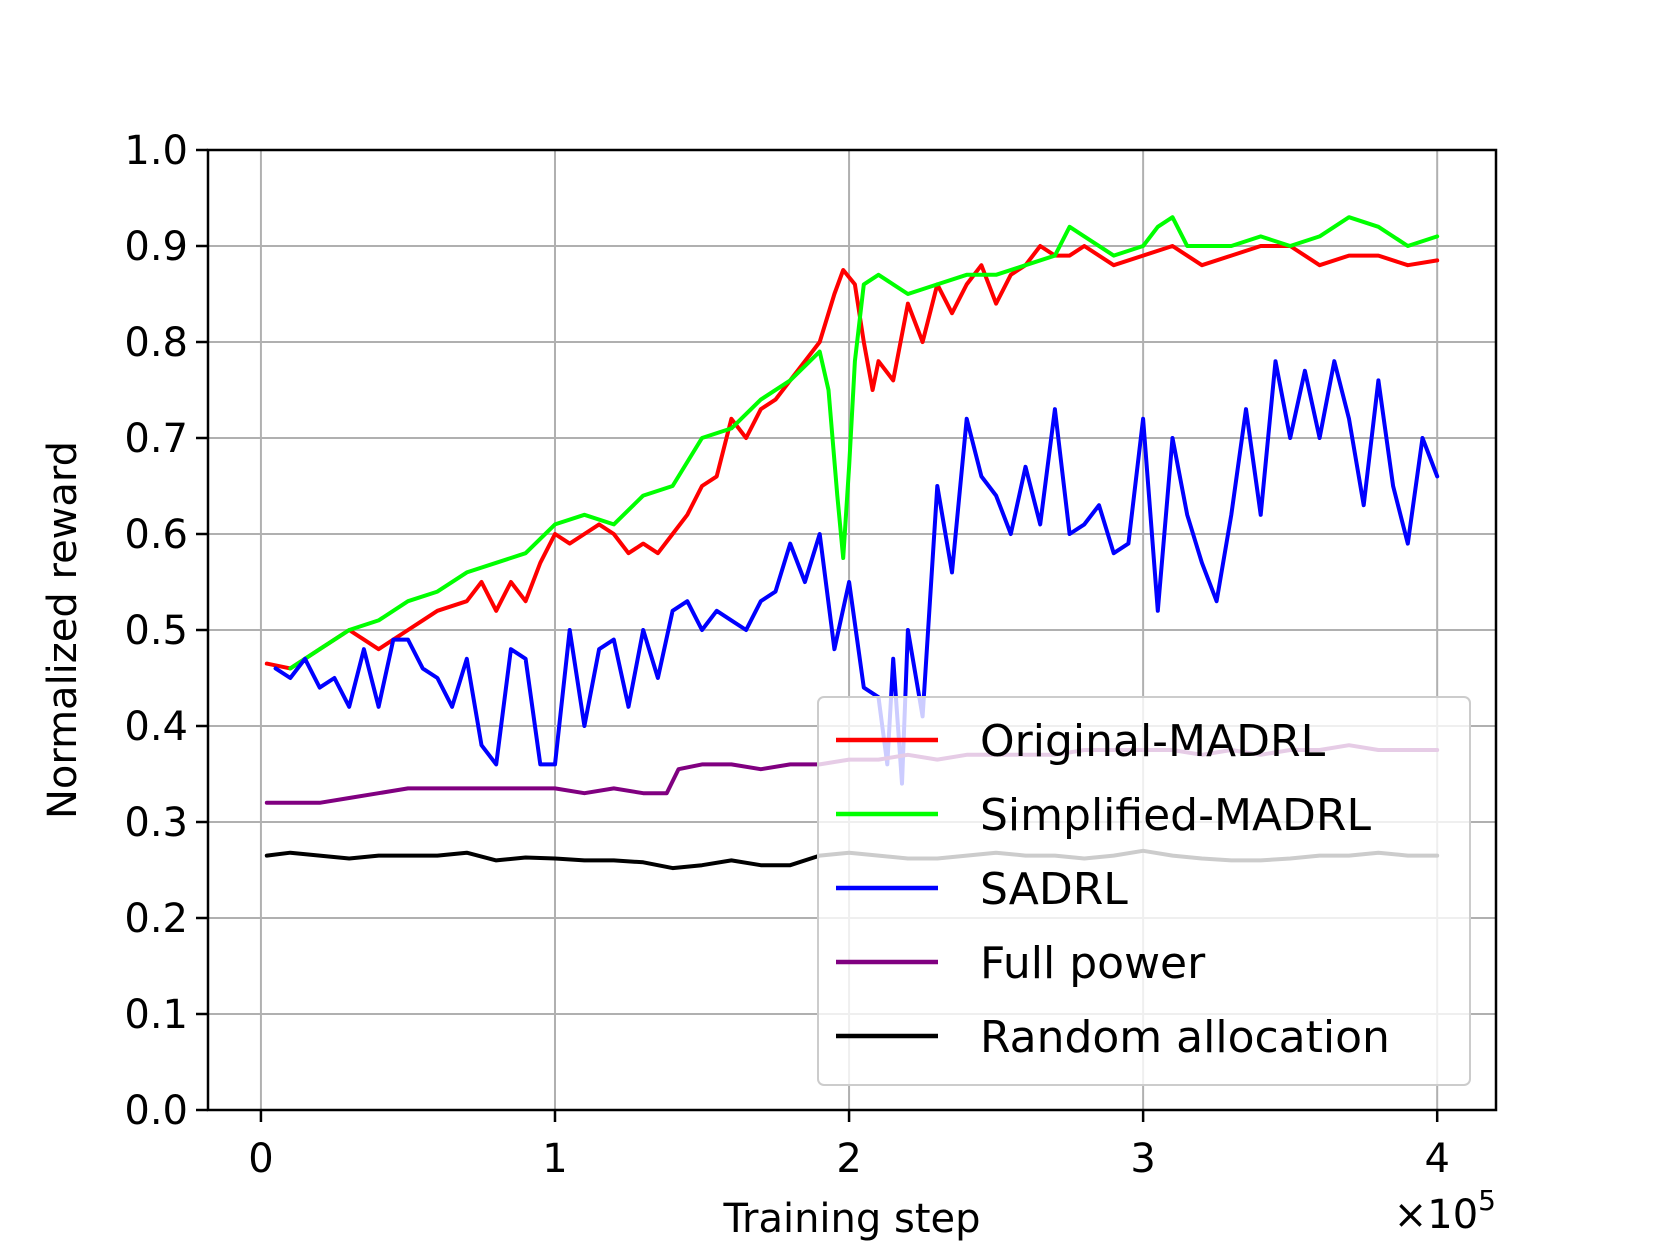 Image resolution: width=1660 pixels, height=1245 pixels. Describe the element at coordinates (156, 1015) in the screenshot. I see `y-tick-label: 0.1` at that location.